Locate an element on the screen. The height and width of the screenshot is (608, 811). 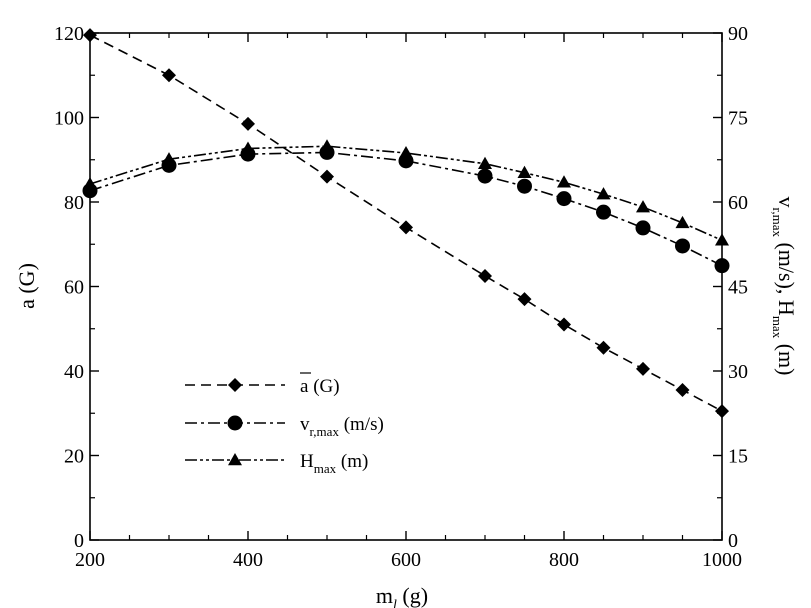
x-tick-label: 1000 is located at coordinates (722, 560).